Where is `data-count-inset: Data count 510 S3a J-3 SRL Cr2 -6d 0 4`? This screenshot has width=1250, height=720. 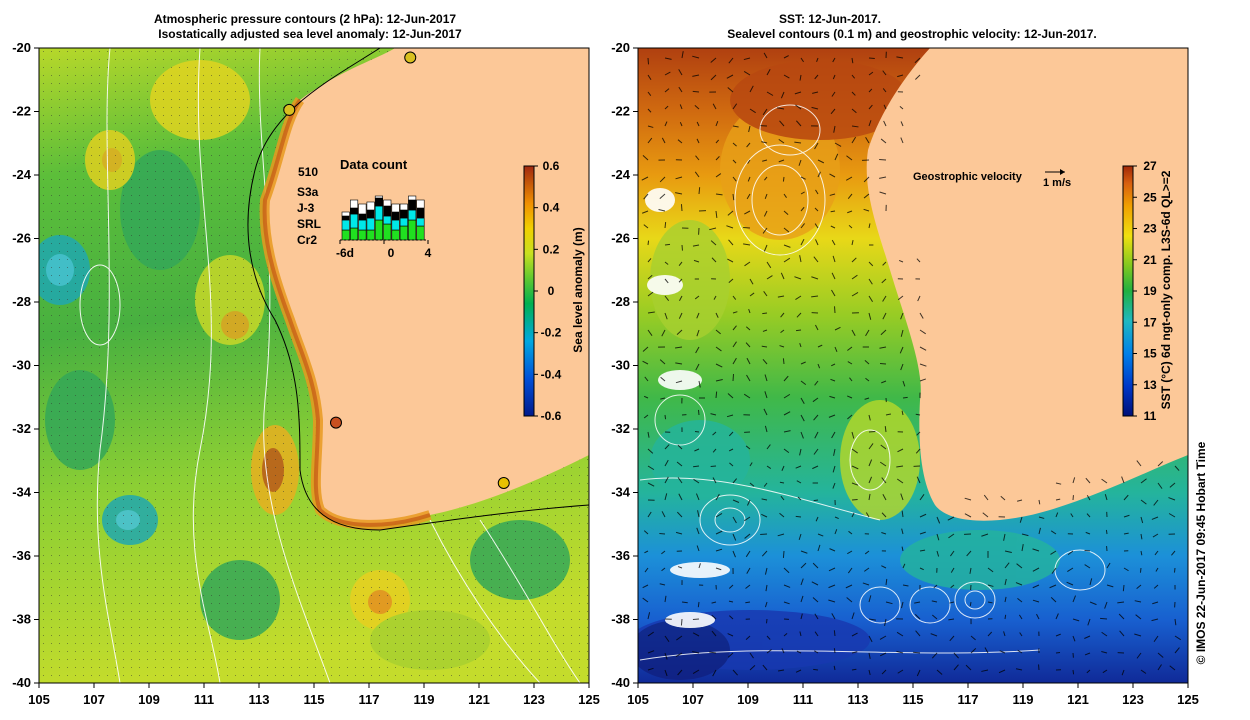 data-count-inset: Data count 510 S3a J-3 SRL Cr2 -6d 0 4 is located at coordinates (364, 208).